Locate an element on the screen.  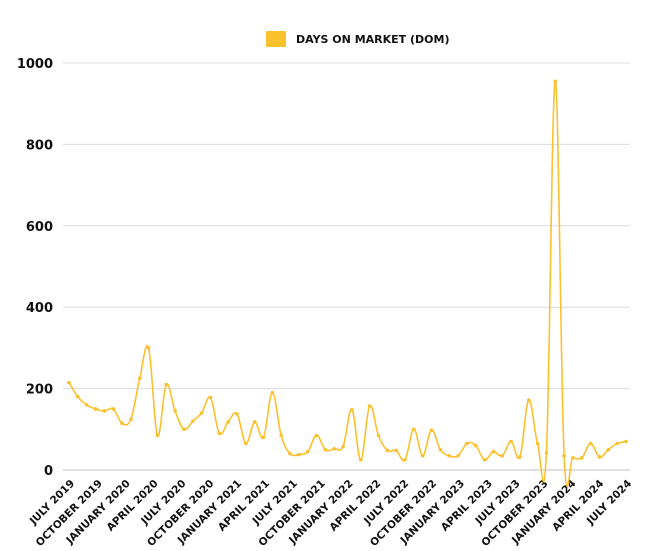
y-tick-label: 1000 is located at coordinates (35, 64).